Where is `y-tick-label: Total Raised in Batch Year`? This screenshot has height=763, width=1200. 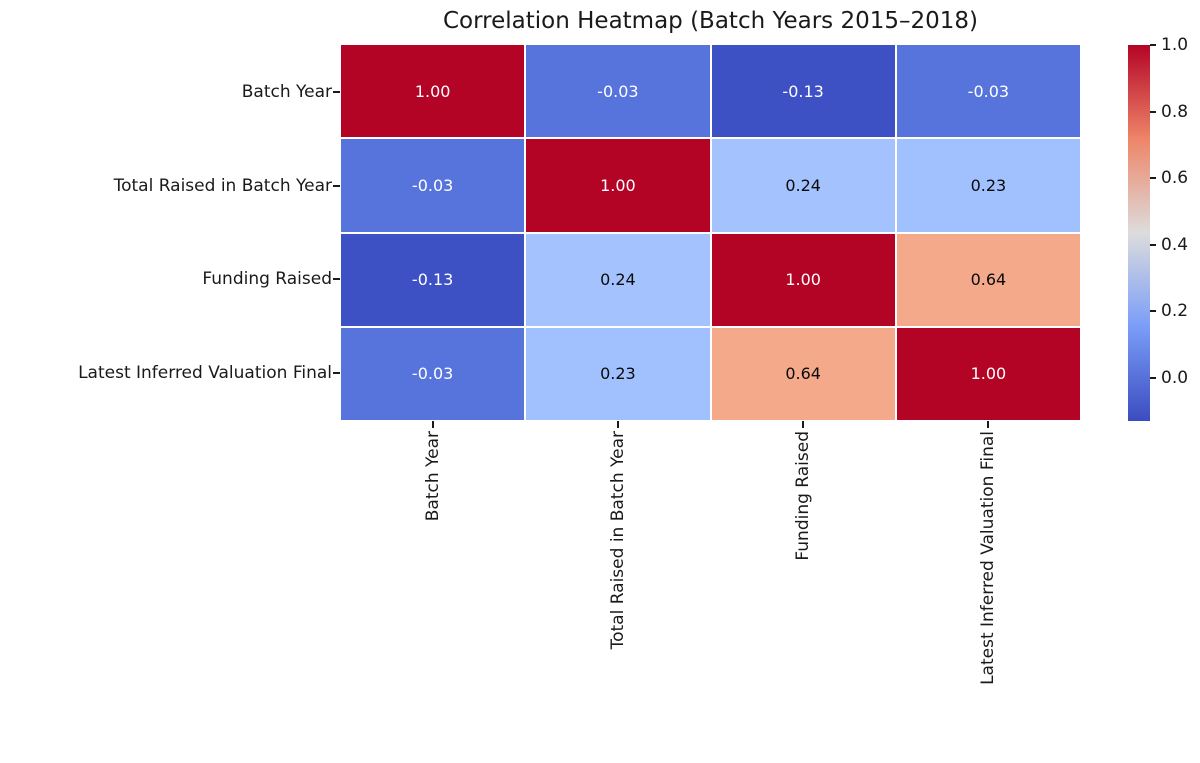 y-tick-label: Total Raised in Batch Year is located at coordinates (222, 185).